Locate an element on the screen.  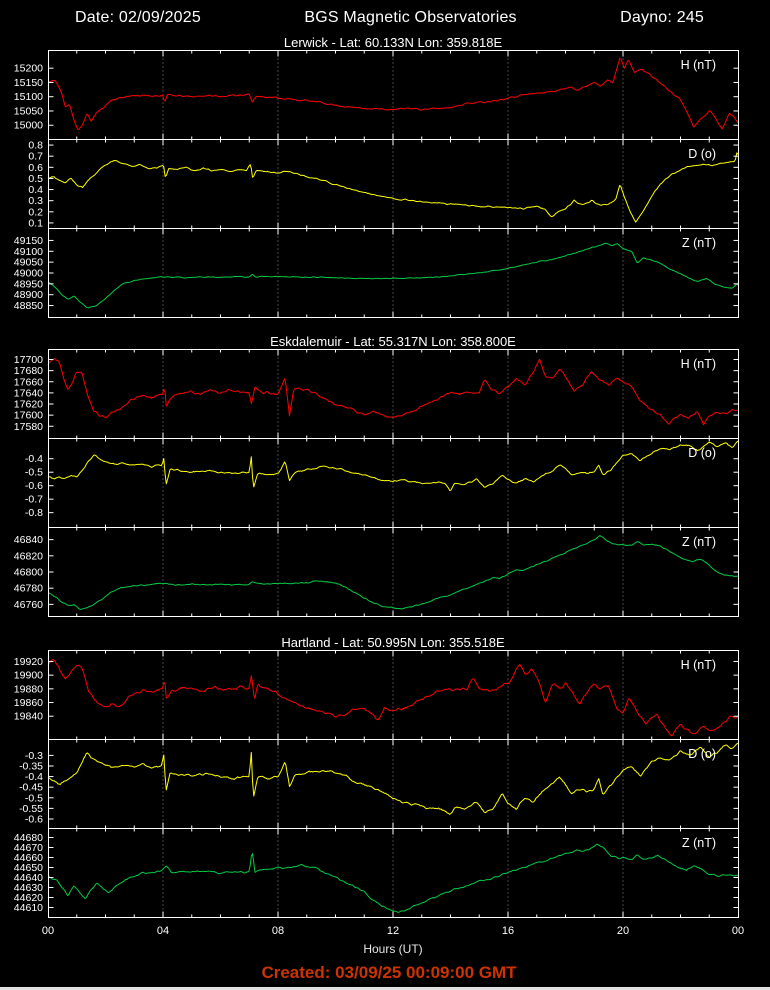
y-tick-label: 44630 is located at coordinates (28, 888).